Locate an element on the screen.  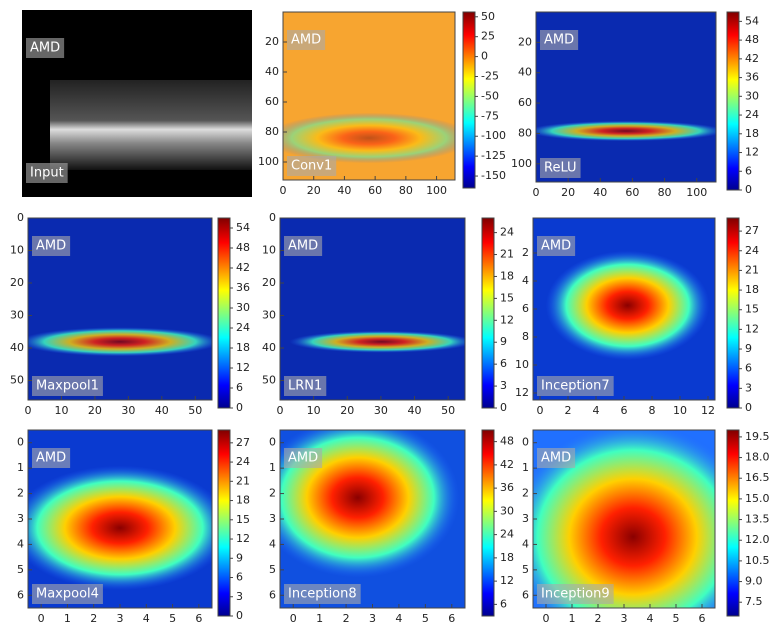
x-tick-label: 10 is located at coordinates (314, 410).